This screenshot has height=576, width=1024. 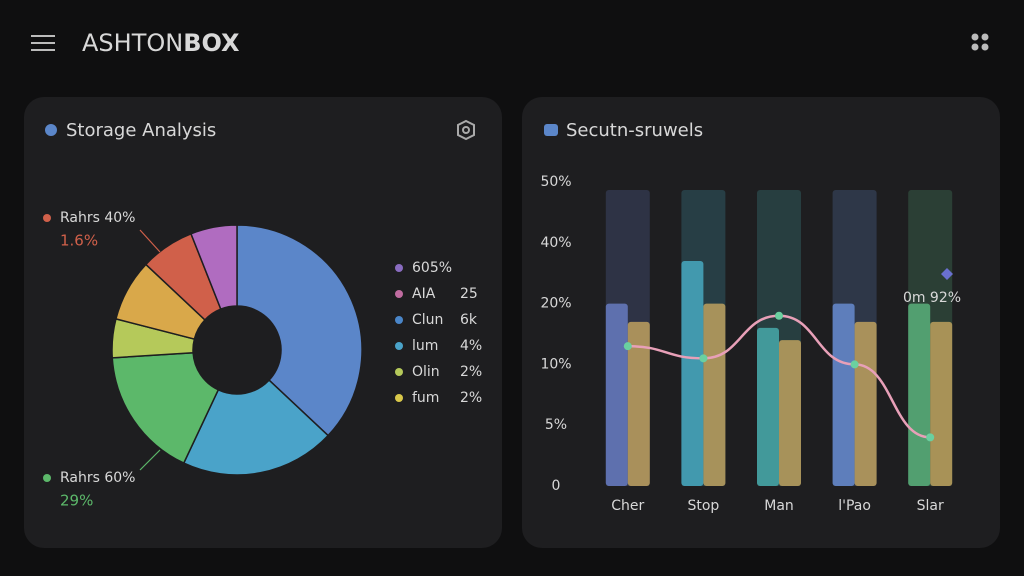 I want to click on y-tick-label: 20%, so click(x=555, y=304).